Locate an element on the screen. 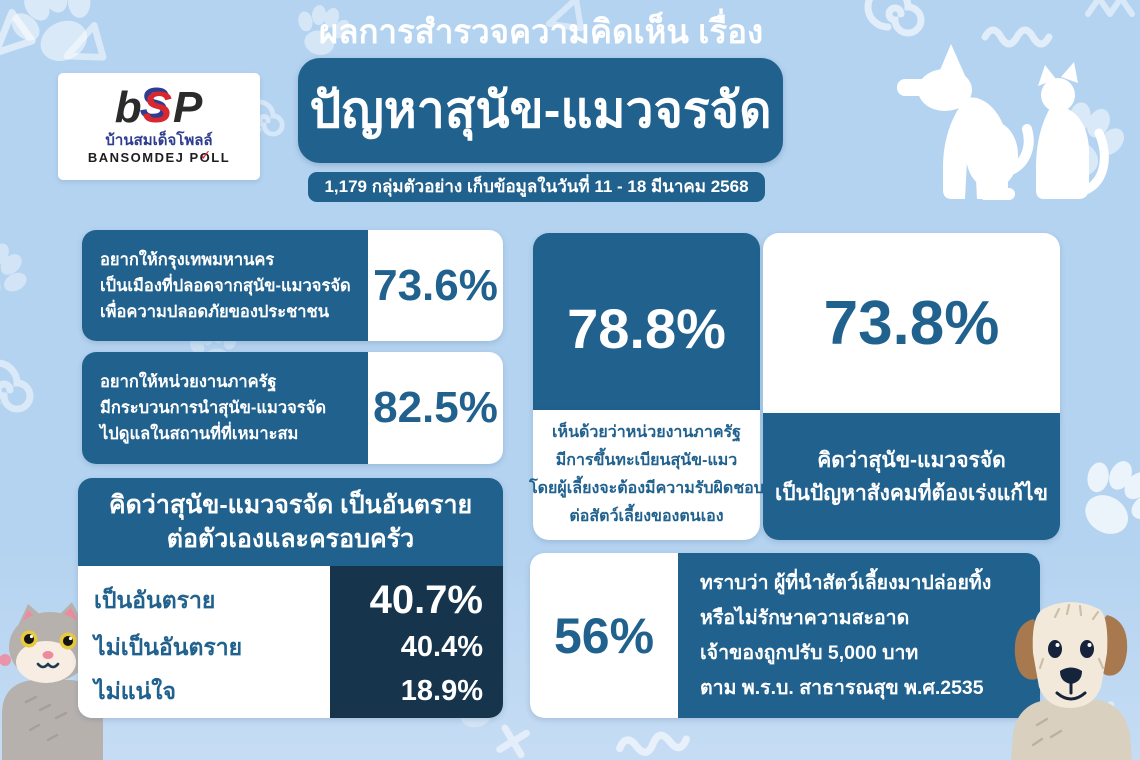 The height and width of the screenshot is (760, 1140). kicker-text: ผลการสำรวจความคิดเห็น เรื่อง is located at coordinates (541, 31).